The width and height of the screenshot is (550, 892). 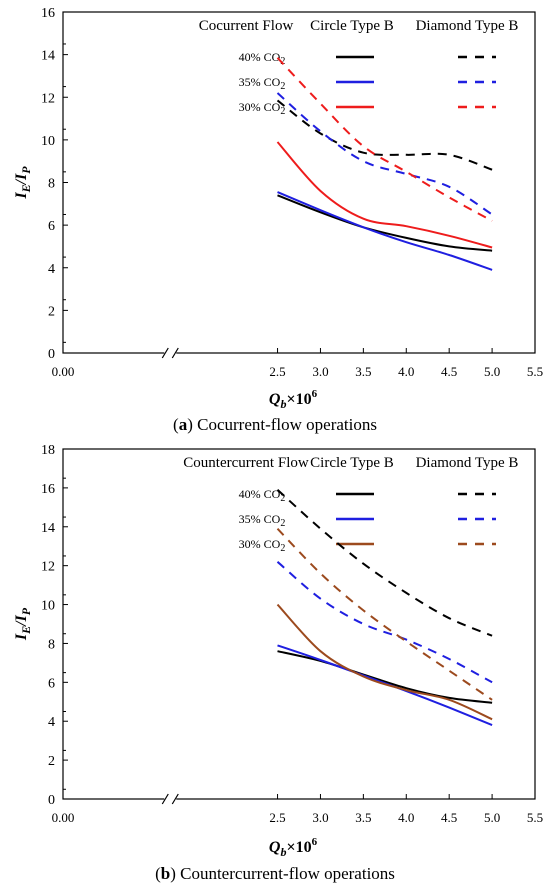 I want to click on caption-b: (b) Countercurrent-flow operations, so click(x=275, y=873).